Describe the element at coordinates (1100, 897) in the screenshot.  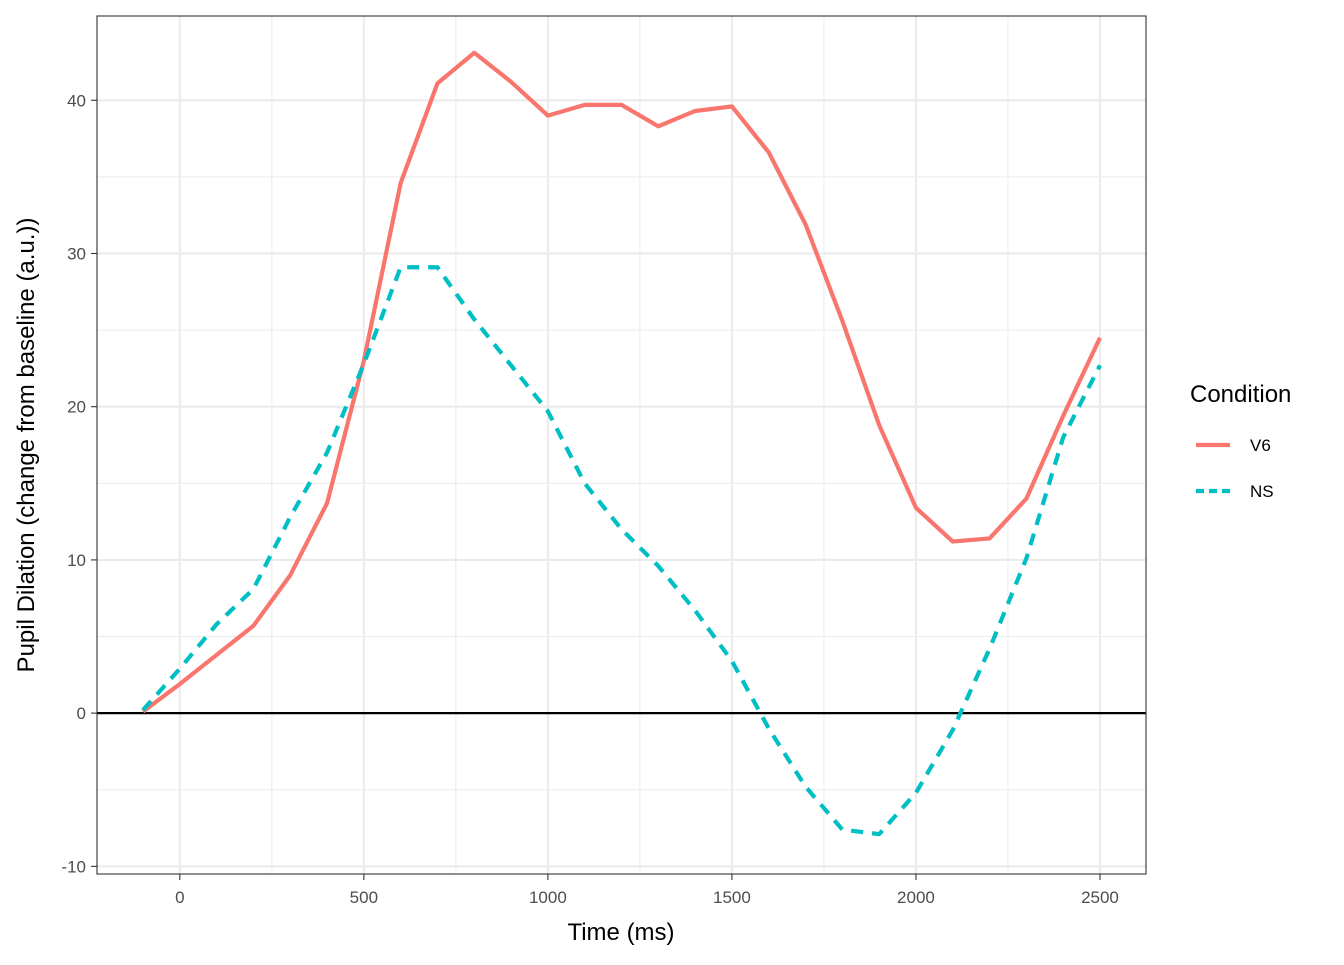
I see `x-tick-label: 2500` at that location.